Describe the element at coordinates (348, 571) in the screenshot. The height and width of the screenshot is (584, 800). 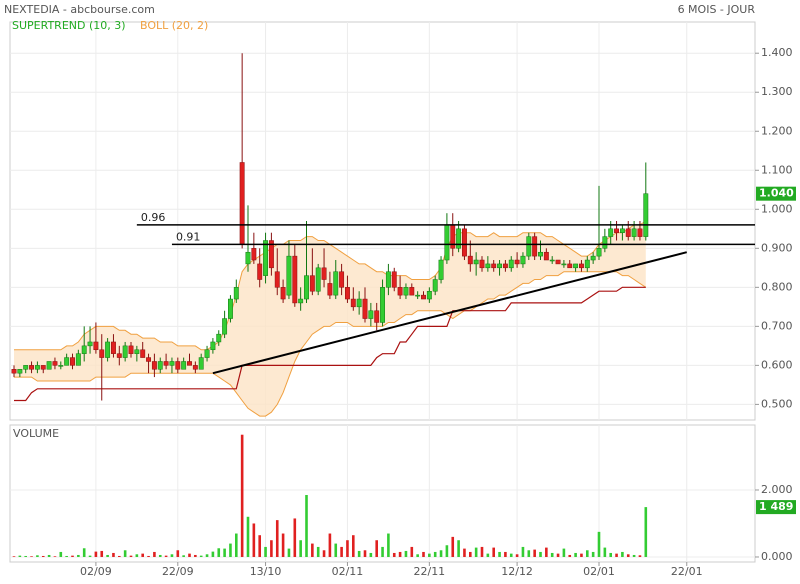
I see `x-tick-label: 02/11` at that location.